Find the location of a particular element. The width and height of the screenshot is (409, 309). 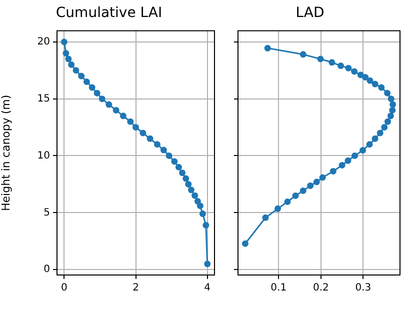

x-tick-label: 0.2 is located at coordinates (320, 288).